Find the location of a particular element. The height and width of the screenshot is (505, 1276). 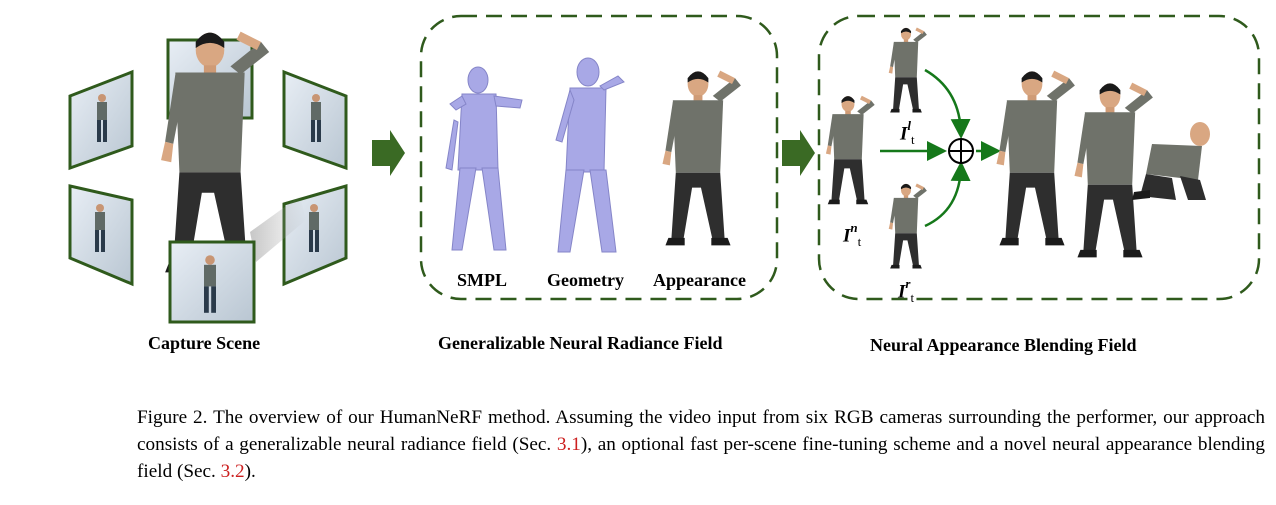

section-label-nabf: Neural Appearance Blending Field is located at coordinates (1003, 345).